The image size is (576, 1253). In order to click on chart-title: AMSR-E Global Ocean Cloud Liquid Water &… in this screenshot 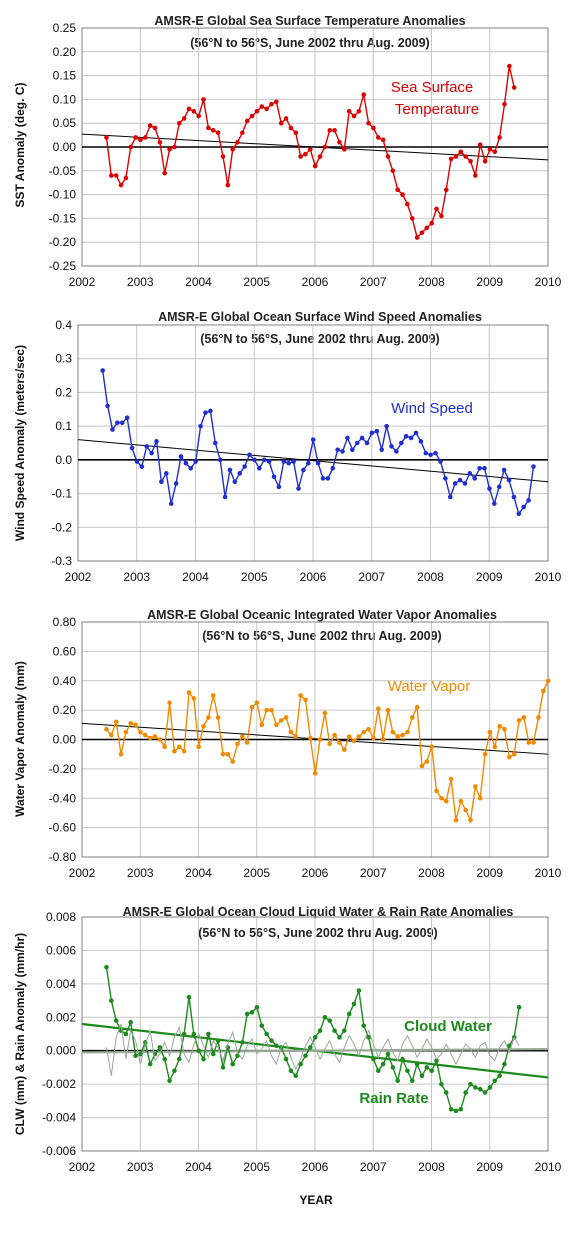, I will do `click(318, 912)`.